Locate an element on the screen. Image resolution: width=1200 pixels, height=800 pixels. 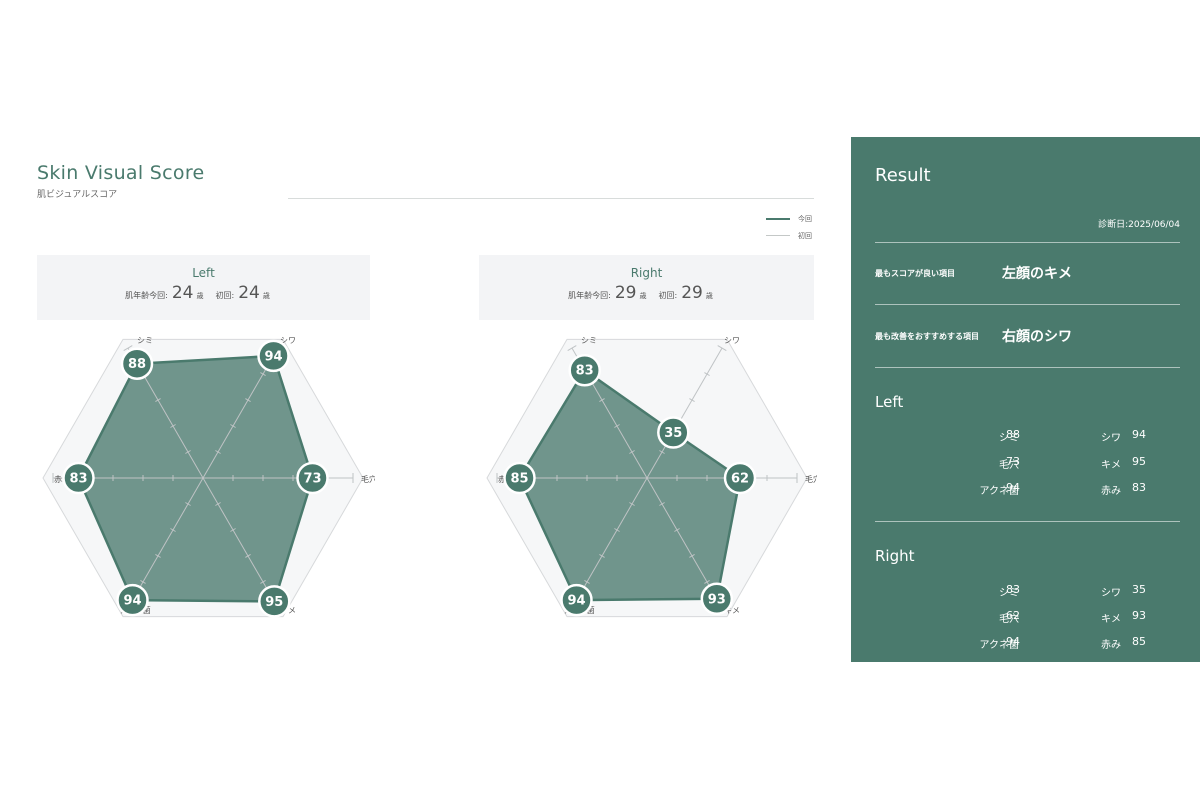
score-value: 88 is located at coordinates (1013, 434).